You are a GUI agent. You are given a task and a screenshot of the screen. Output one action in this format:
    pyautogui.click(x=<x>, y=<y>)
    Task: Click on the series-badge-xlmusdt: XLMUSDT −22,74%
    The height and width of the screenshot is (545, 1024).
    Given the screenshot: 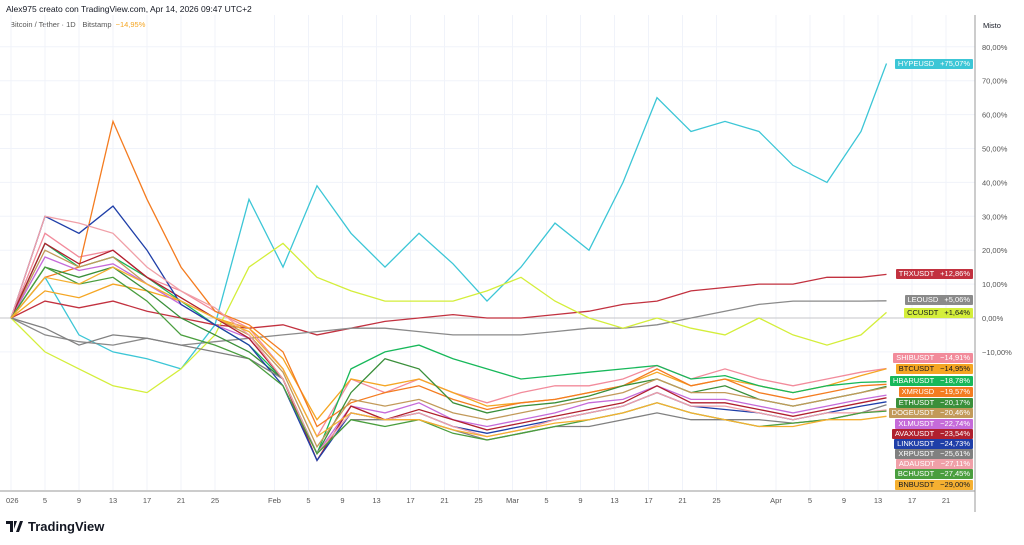 What is the action you would take?
    pyautogui.click(x=934, y=424)
    